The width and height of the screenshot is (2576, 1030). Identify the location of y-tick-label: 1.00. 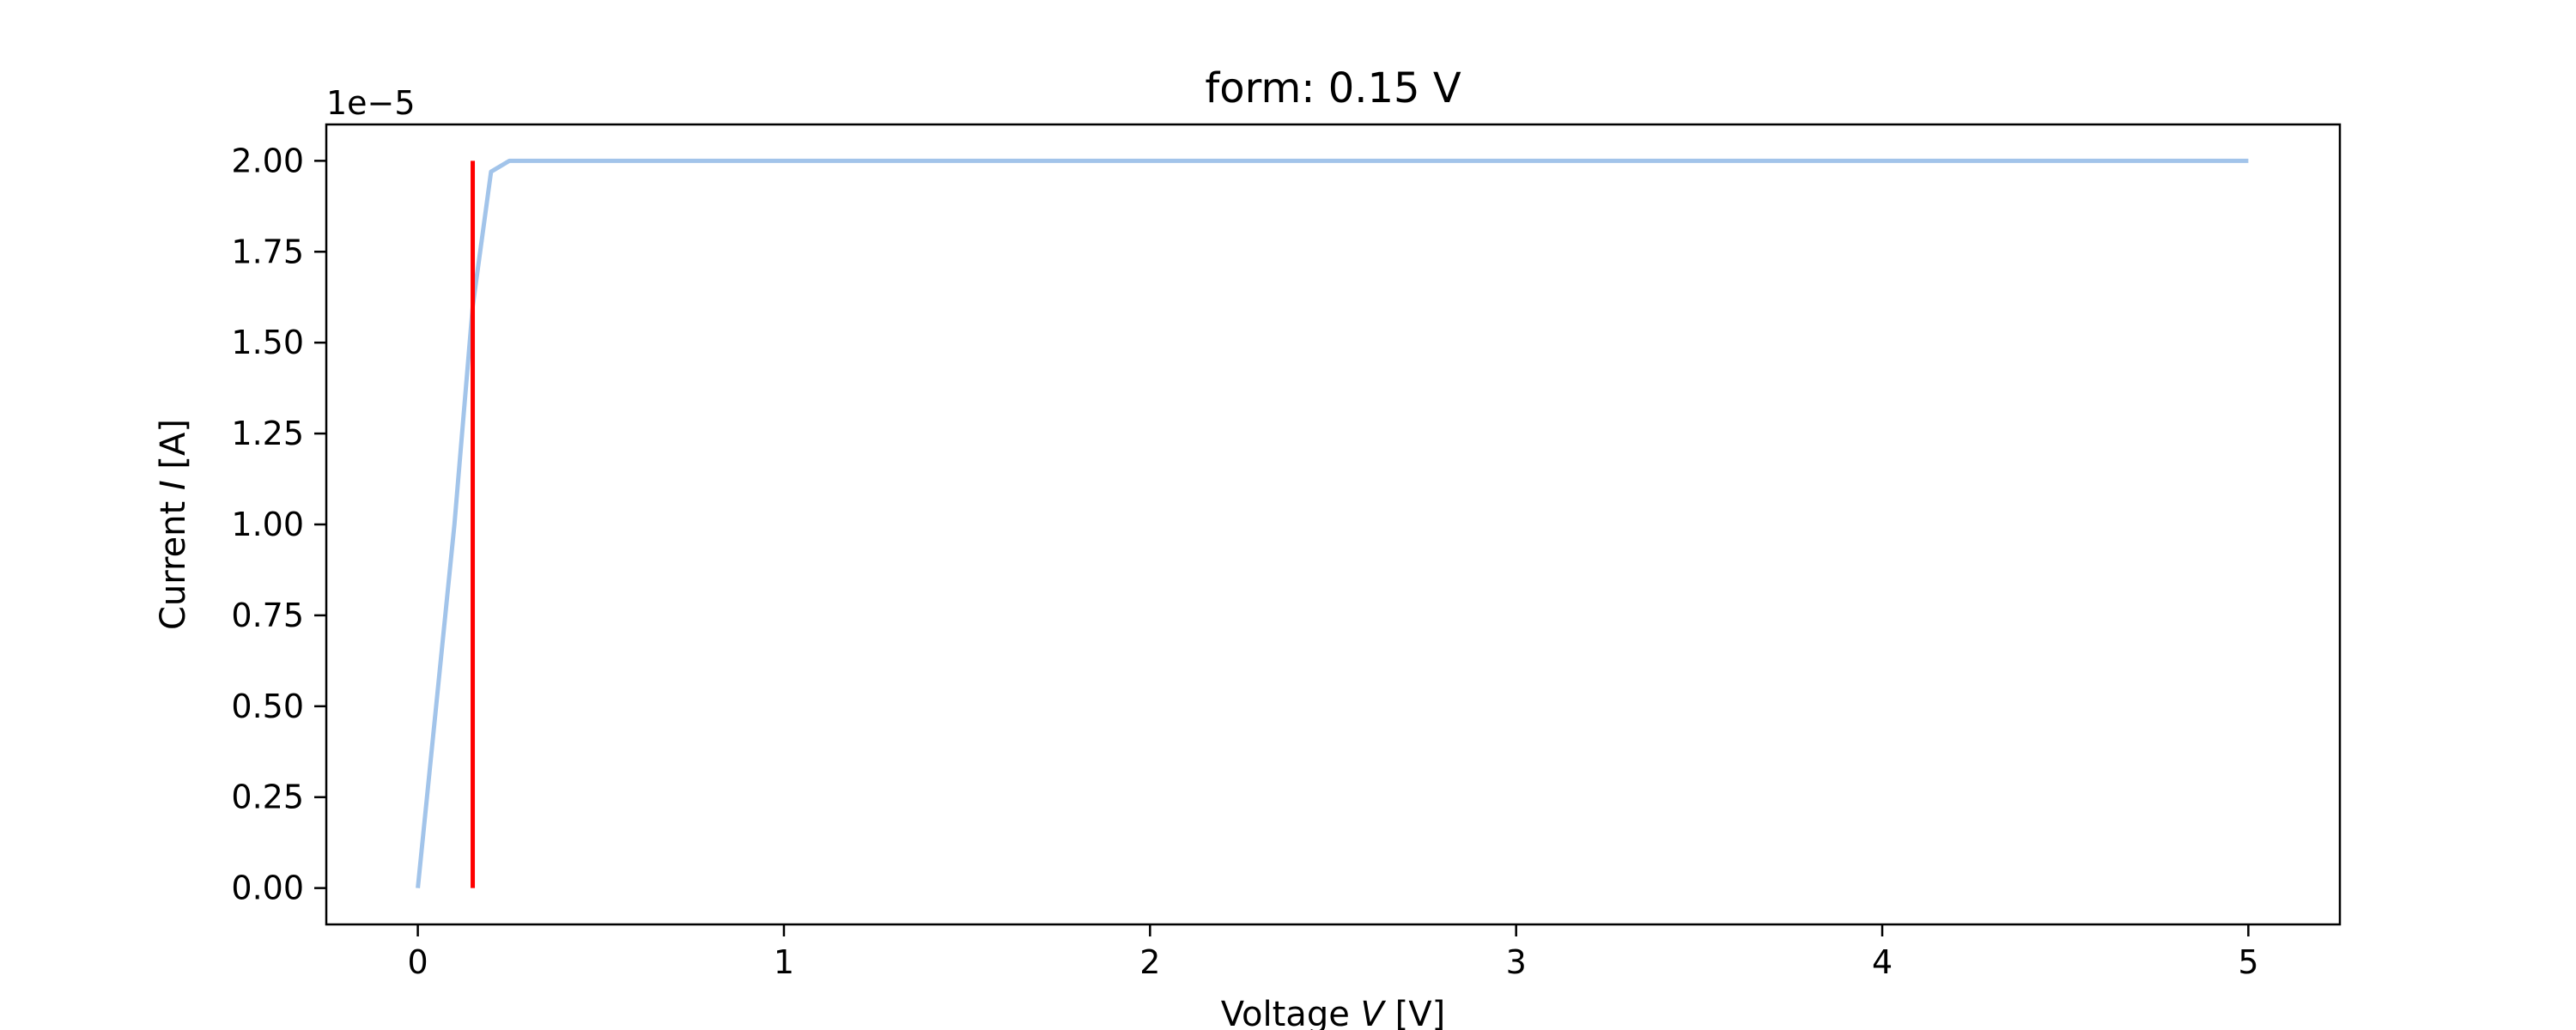
(268, 524).